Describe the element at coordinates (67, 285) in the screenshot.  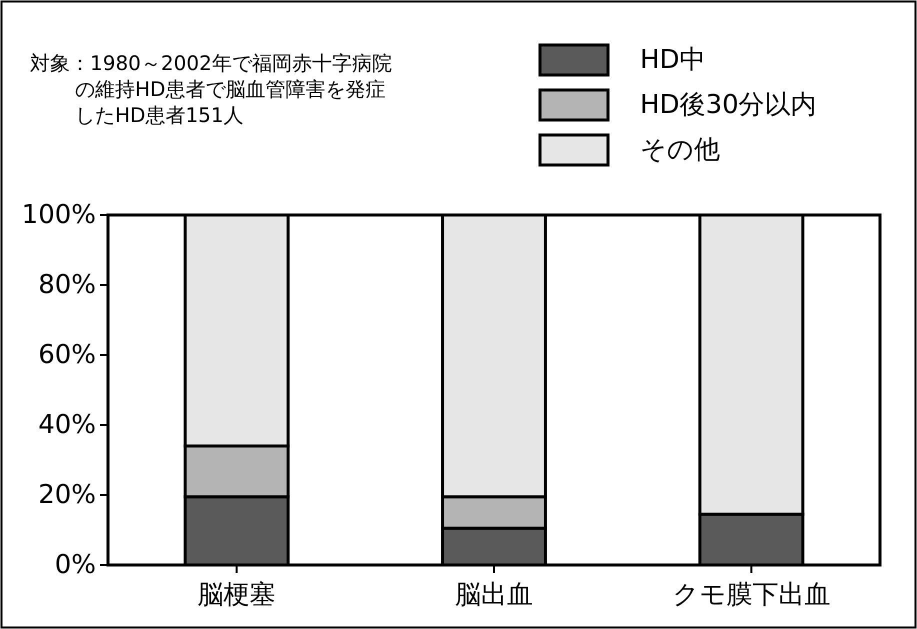
I see `y-tick-label: 80%` at that location.